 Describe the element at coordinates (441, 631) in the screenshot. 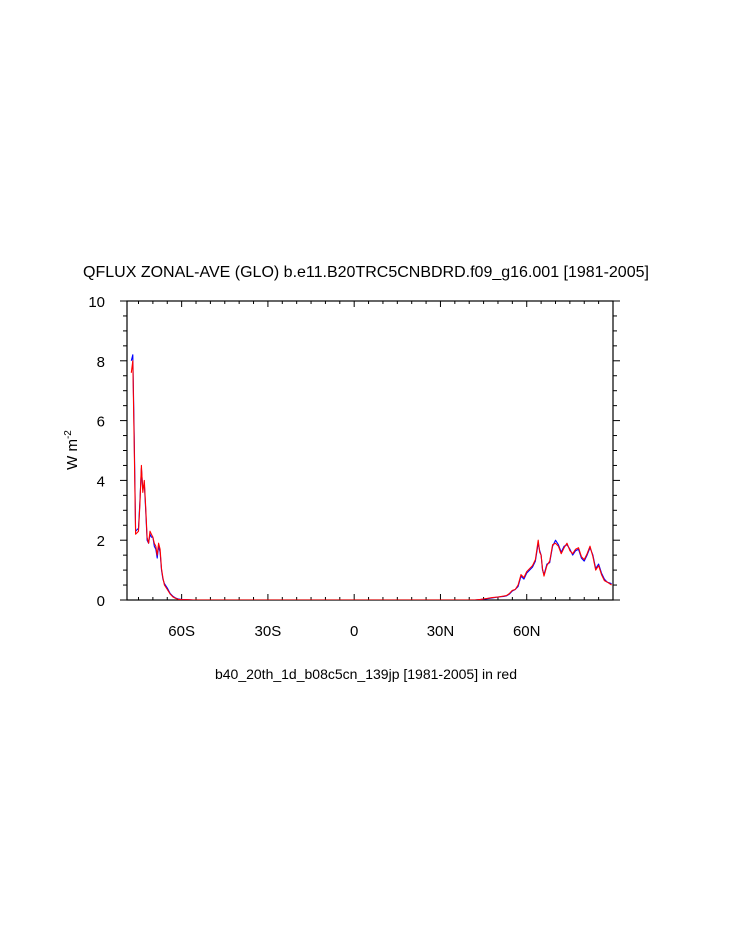

I see `x-tick-label: 30N` at that location.